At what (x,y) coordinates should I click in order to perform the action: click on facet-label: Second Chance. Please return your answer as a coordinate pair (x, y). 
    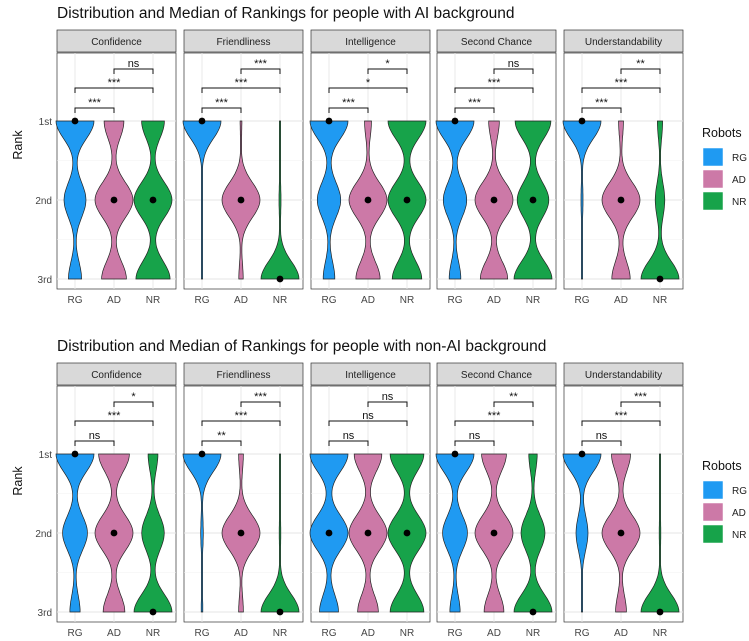
    Looking at the image, I should click on (497, 42).